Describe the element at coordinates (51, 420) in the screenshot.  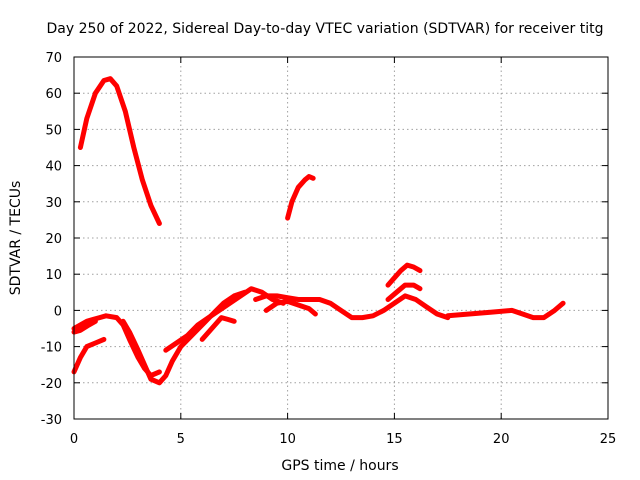
I see `y-tick-label: -30` at that location.